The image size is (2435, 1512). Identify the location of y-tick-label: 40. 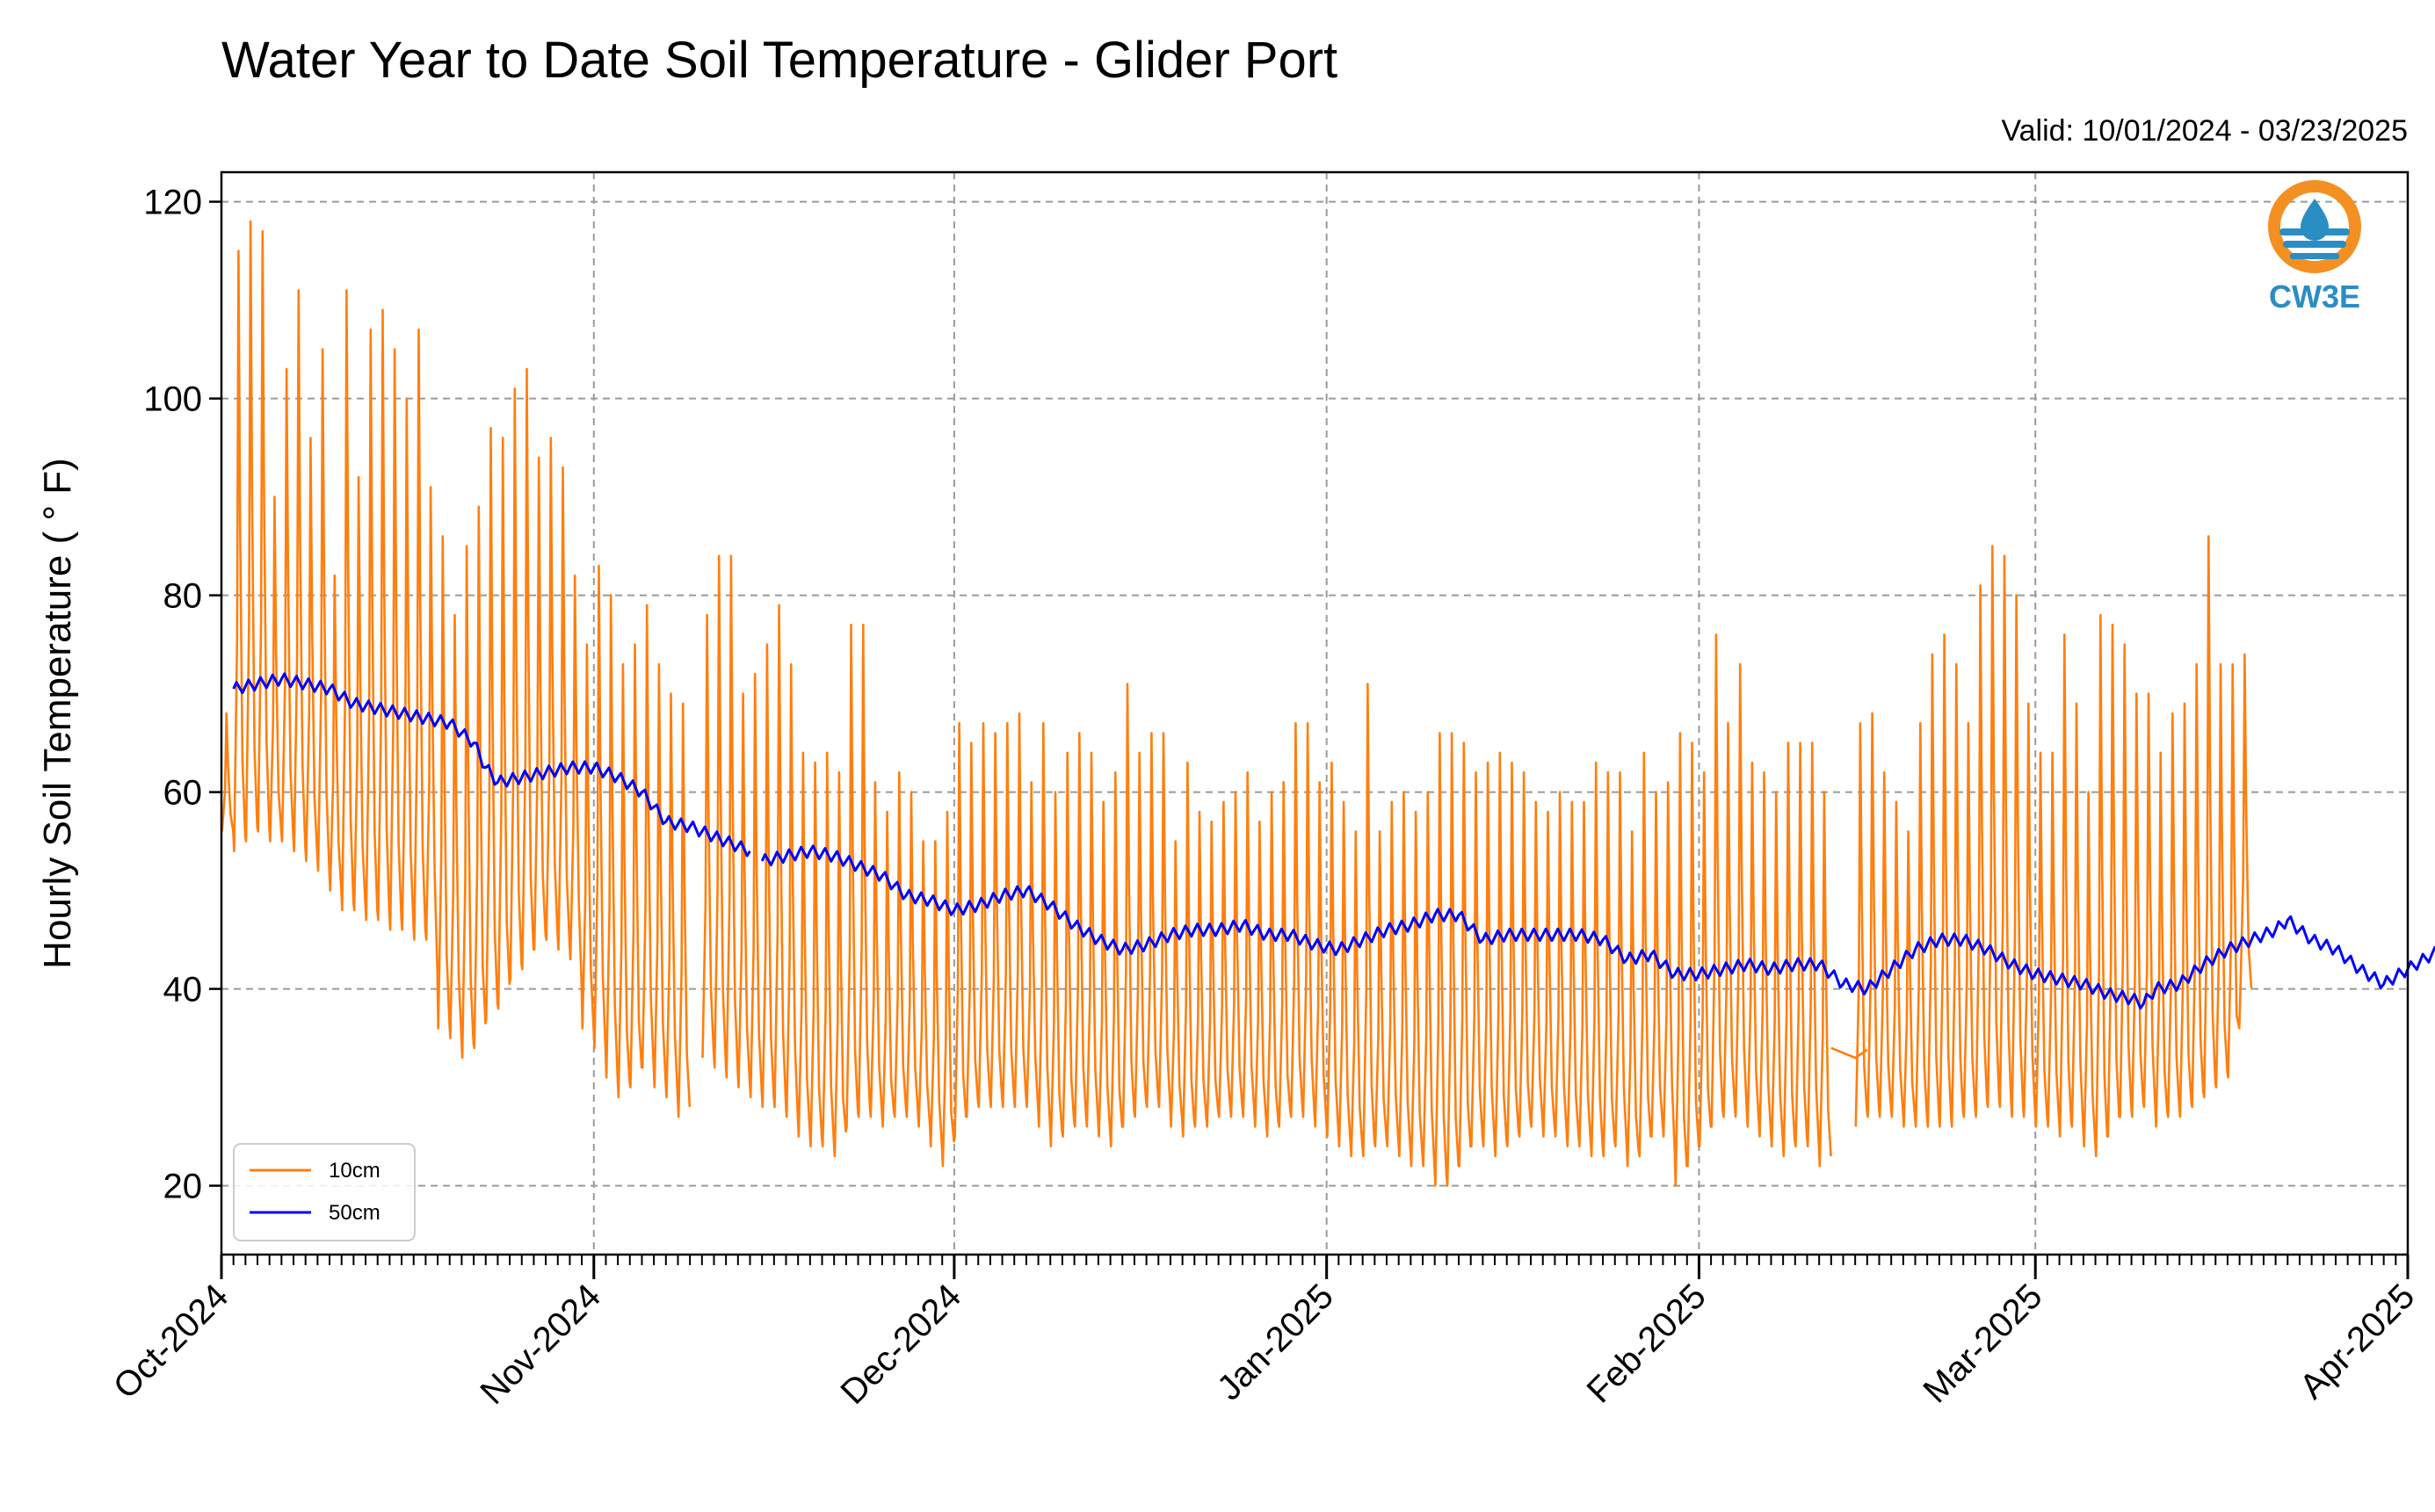
(183, 990).